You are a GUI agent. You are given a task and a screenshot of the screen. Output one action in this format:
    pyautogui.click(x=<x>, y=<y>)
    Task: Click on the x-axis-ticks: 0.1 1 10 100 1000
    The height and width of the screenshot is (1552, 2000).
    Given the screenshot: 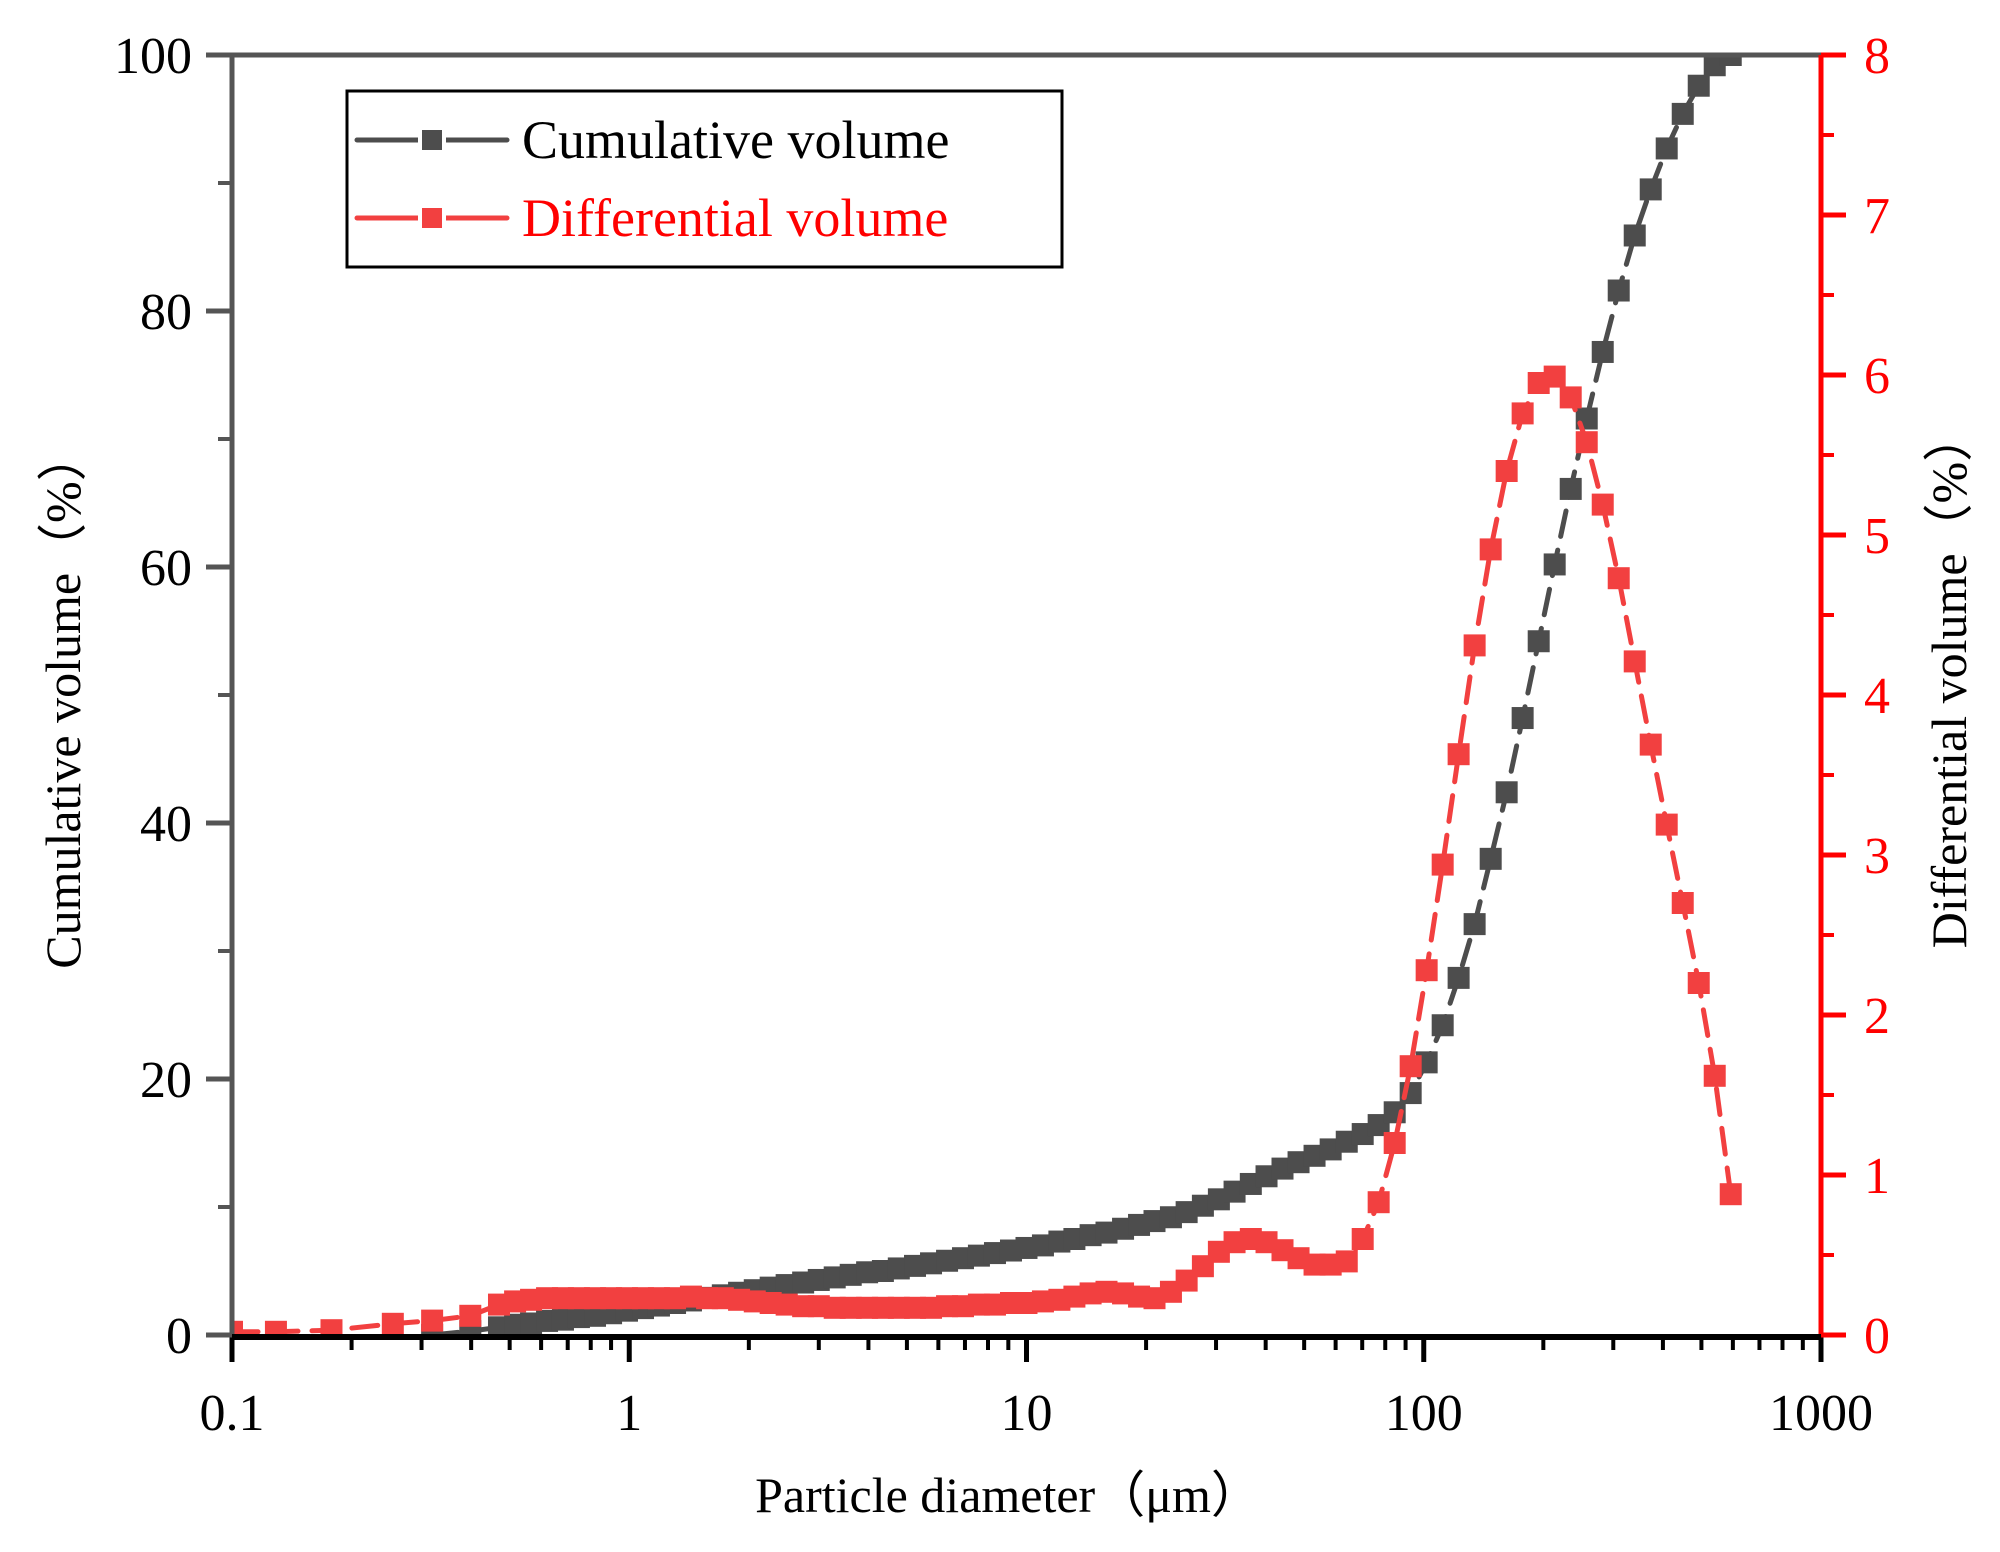 What is the action you would take?
    pyautogui.click(x=1036, y=1389)
    